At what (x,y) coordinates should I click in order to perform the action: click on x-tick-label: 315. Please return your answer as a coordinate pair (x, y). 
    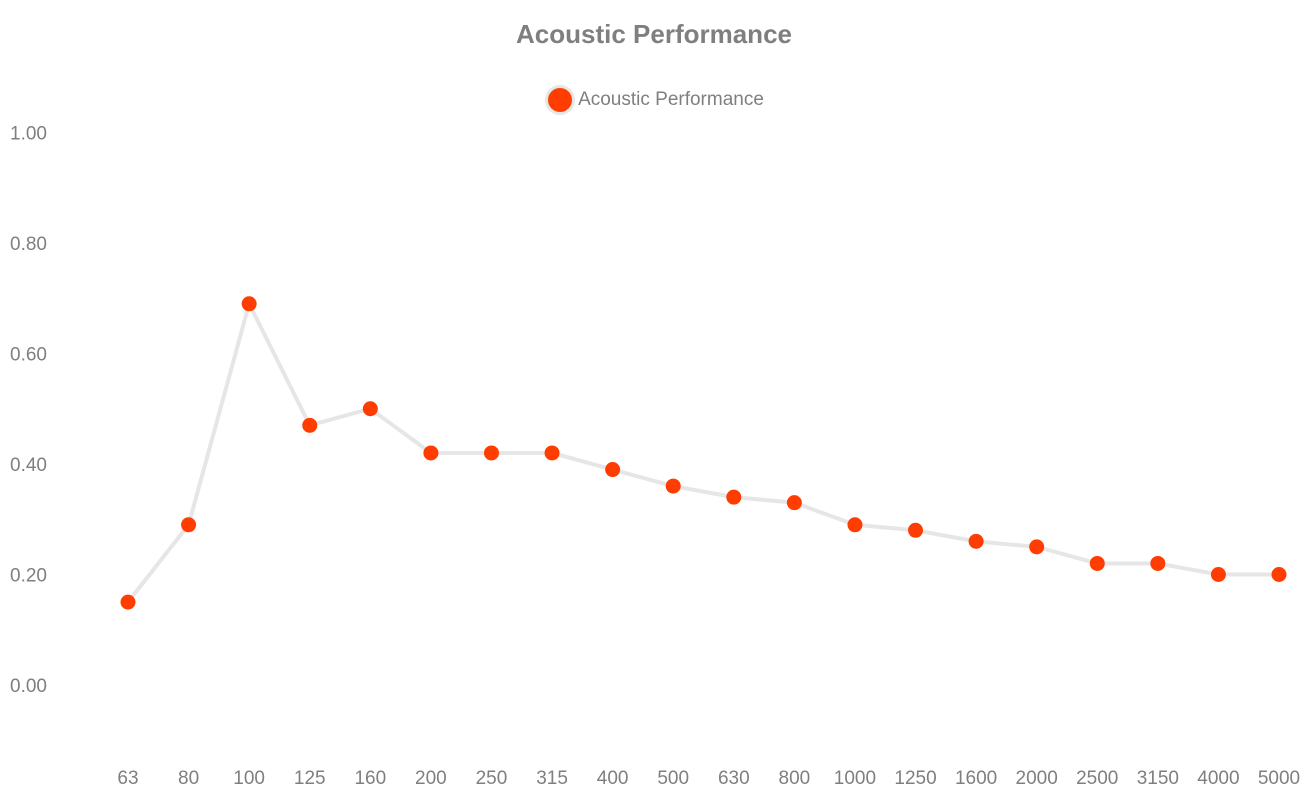
    Looking at the image, I should click on (552, 778).